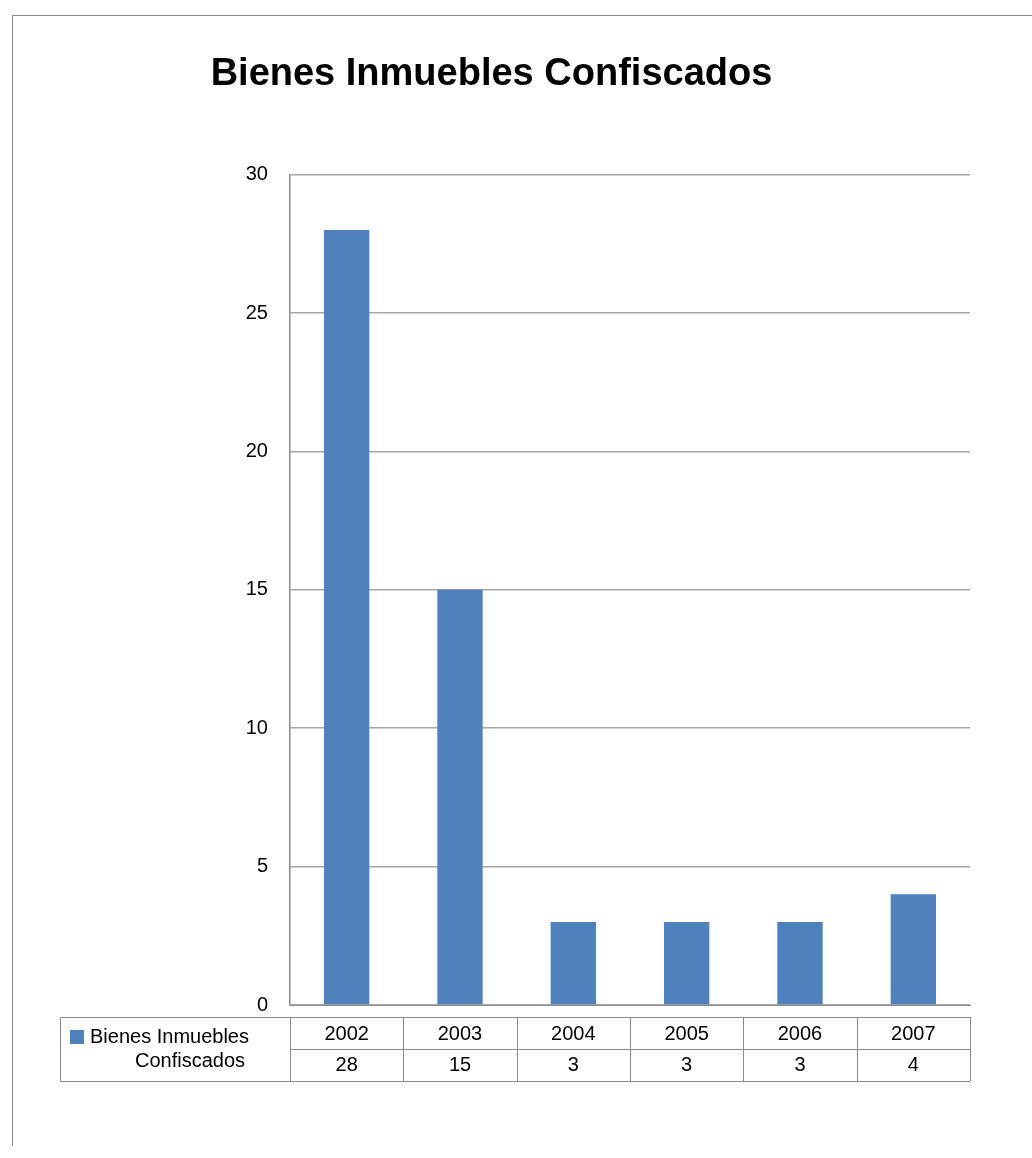 This screenshot has height=1158, width=1032. What do you see at coordinates (460, 1032) in the screenshot?
I see `x-tick-label: 2003` at bounding box center [460, 1032].